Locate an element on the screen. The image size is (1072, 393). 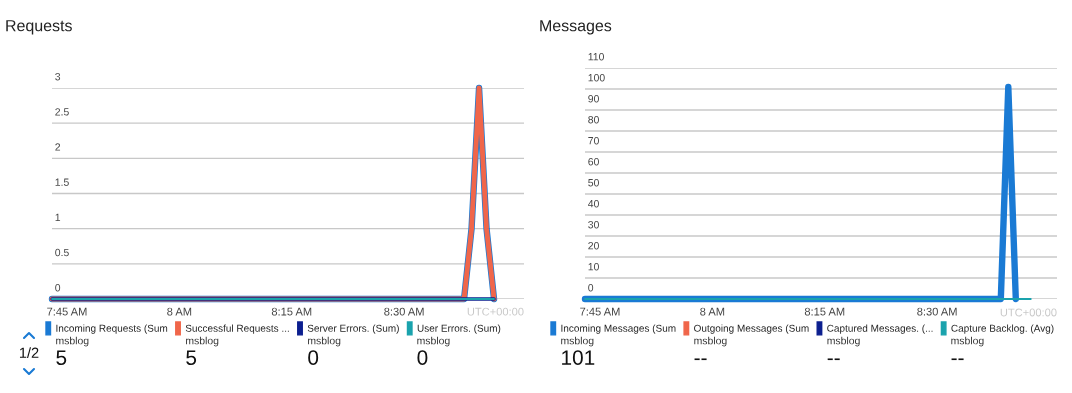
y-tick-label: 2.5 is located at coordinates (62, 112).